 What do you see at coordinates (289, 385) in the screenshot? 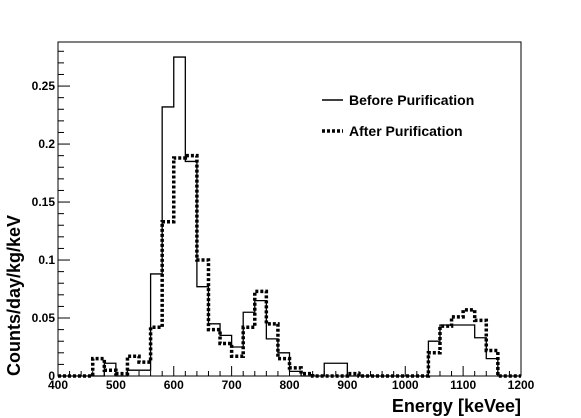
I see `x-tick-label: 800` at bounding box center [289, 385].